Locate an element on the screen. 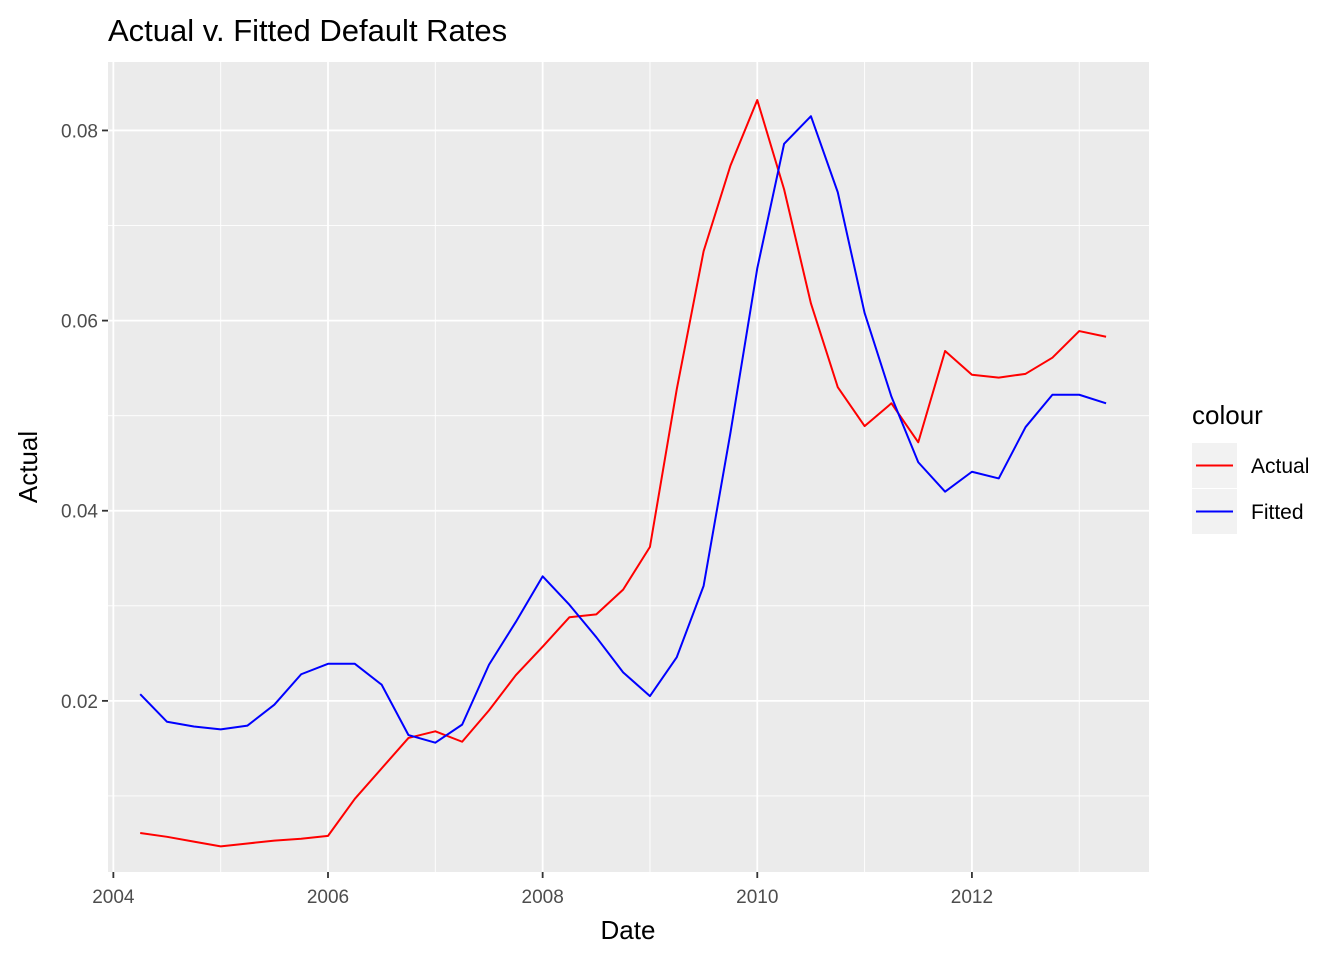 Image resolution: width=1344 pixels, height=960 pixels. legend-label-fitted: Fitted is located at coordinates (1277, 512).